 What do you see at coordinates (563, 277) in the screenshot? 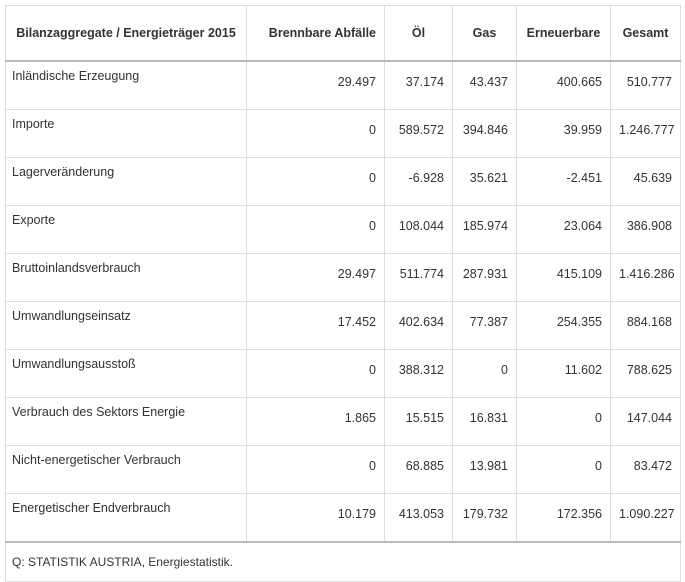
I see `cell-value: 415.109` at bounding box center [563, 277].